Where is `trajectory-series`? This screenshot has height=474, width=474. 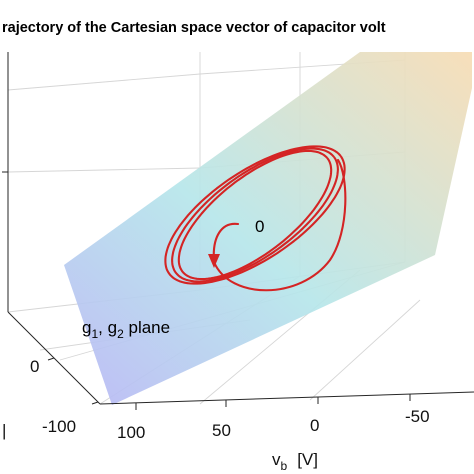 trajectory-series is located at coordinates (255, 218).